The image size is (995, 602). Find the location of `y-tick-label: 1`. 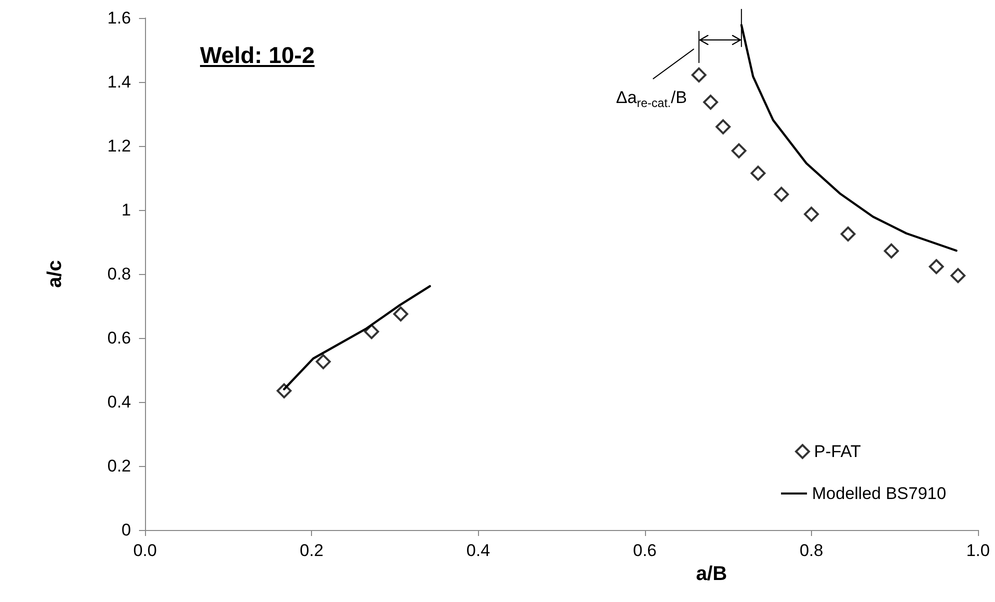

y-tick-label: 1 is located at coordinates (126, 210).